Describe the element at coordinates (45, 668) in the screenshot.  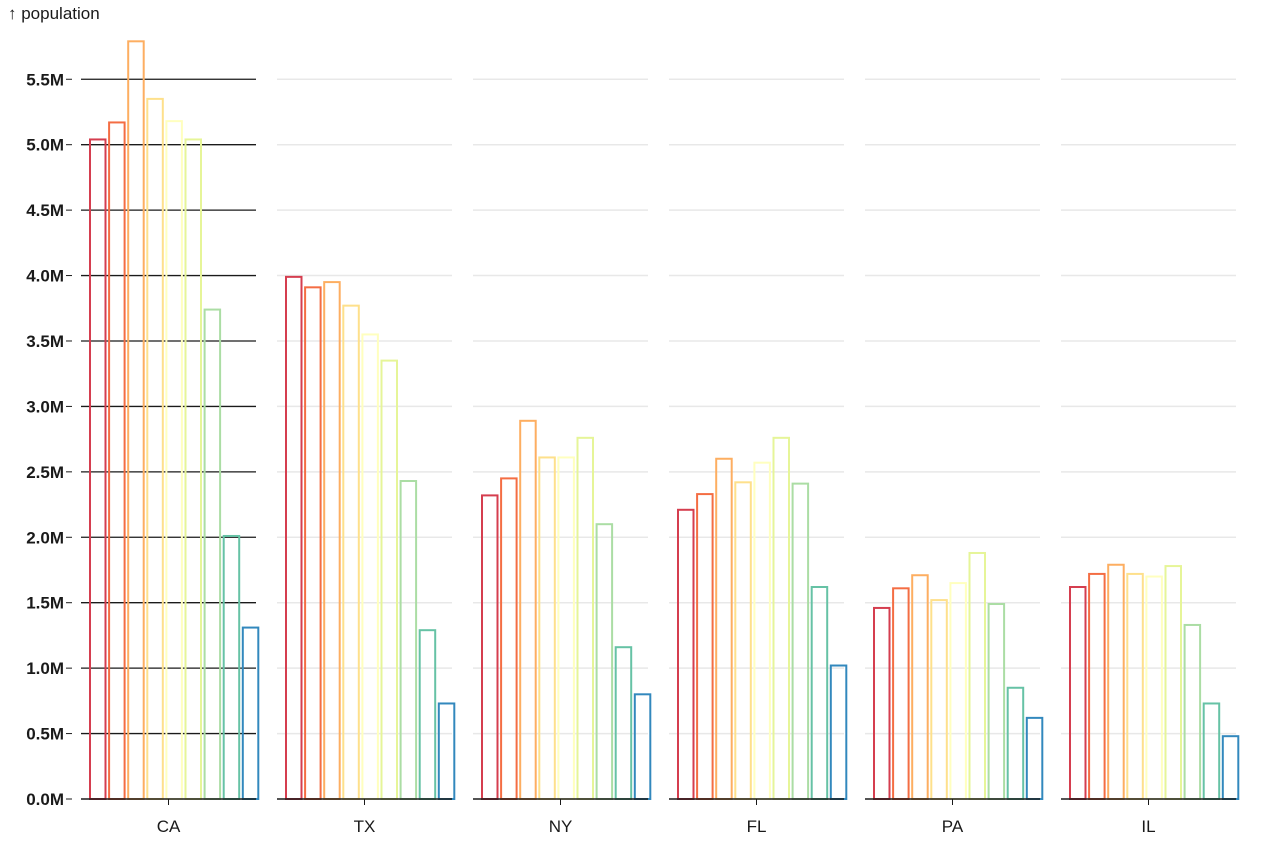
I see `y-tick-label: 1.0M` at that location.